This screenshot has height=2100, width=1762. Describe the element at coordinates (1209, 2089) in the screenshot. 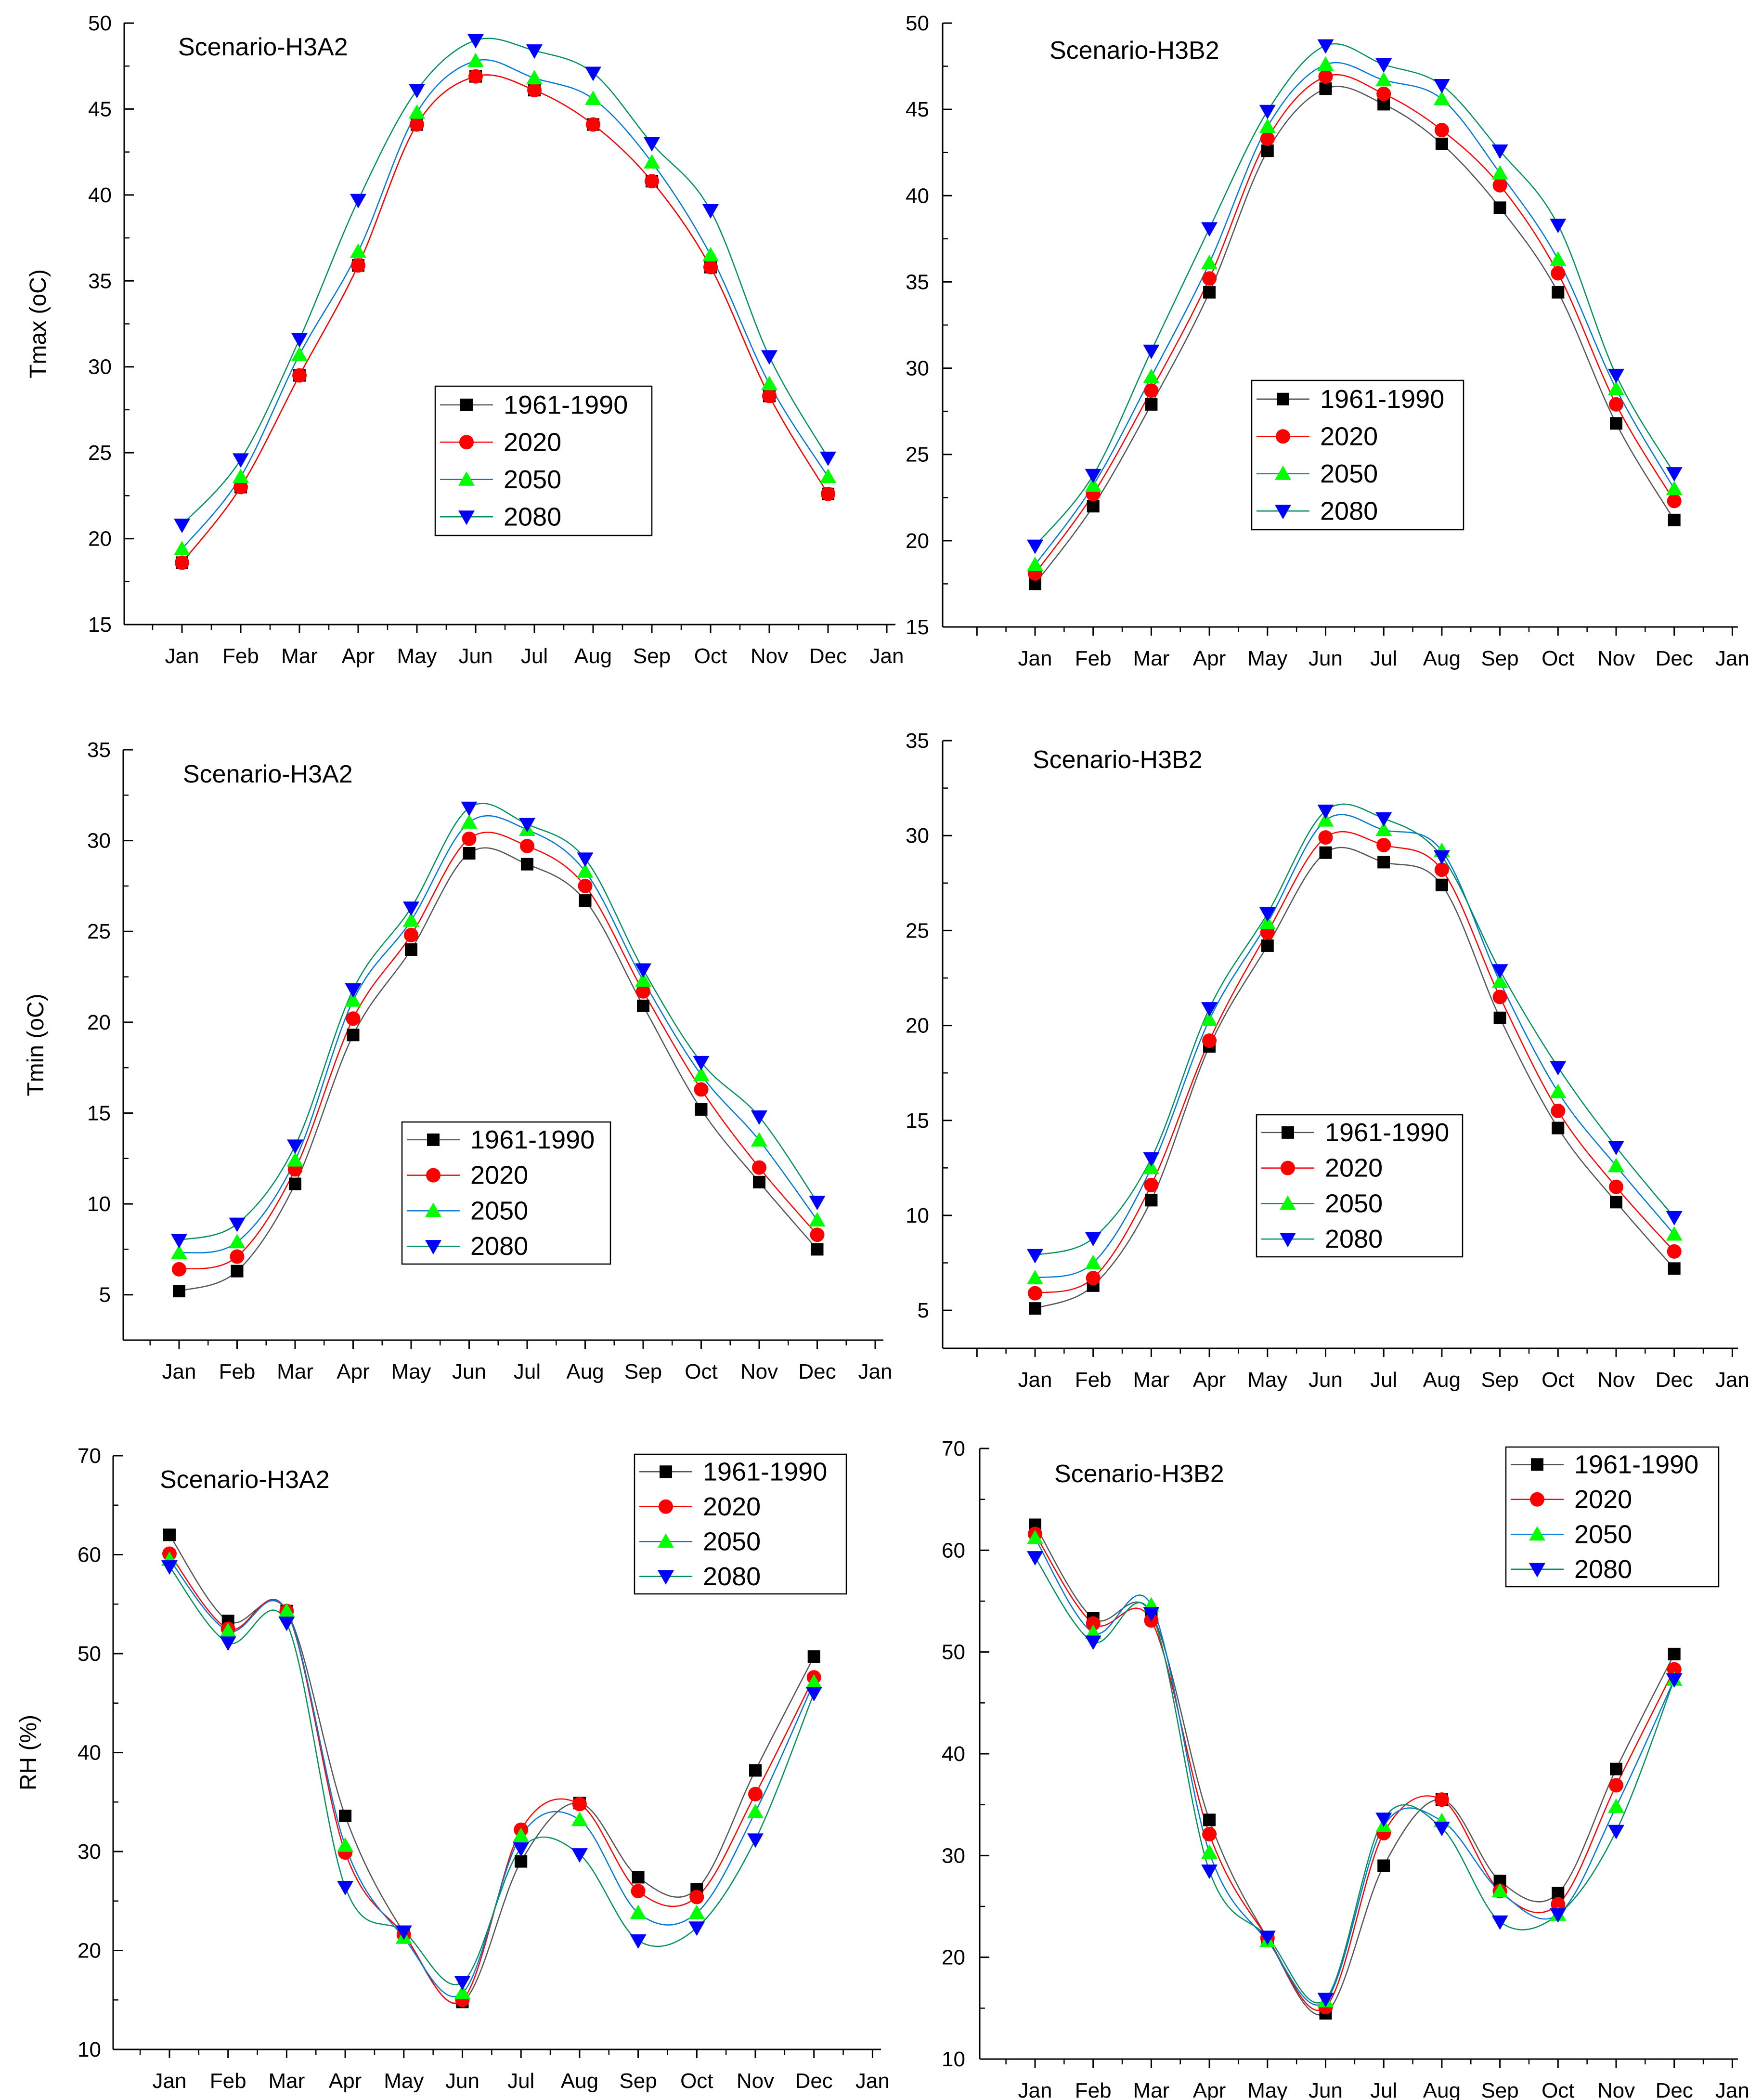

I see `x-tick-label: Apr` at that location.